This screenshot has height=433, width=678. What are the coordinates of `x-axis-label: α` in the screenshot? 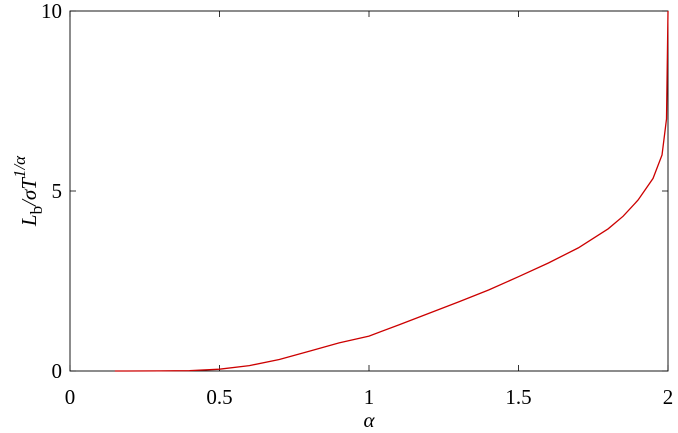 It's located at (369, 420).